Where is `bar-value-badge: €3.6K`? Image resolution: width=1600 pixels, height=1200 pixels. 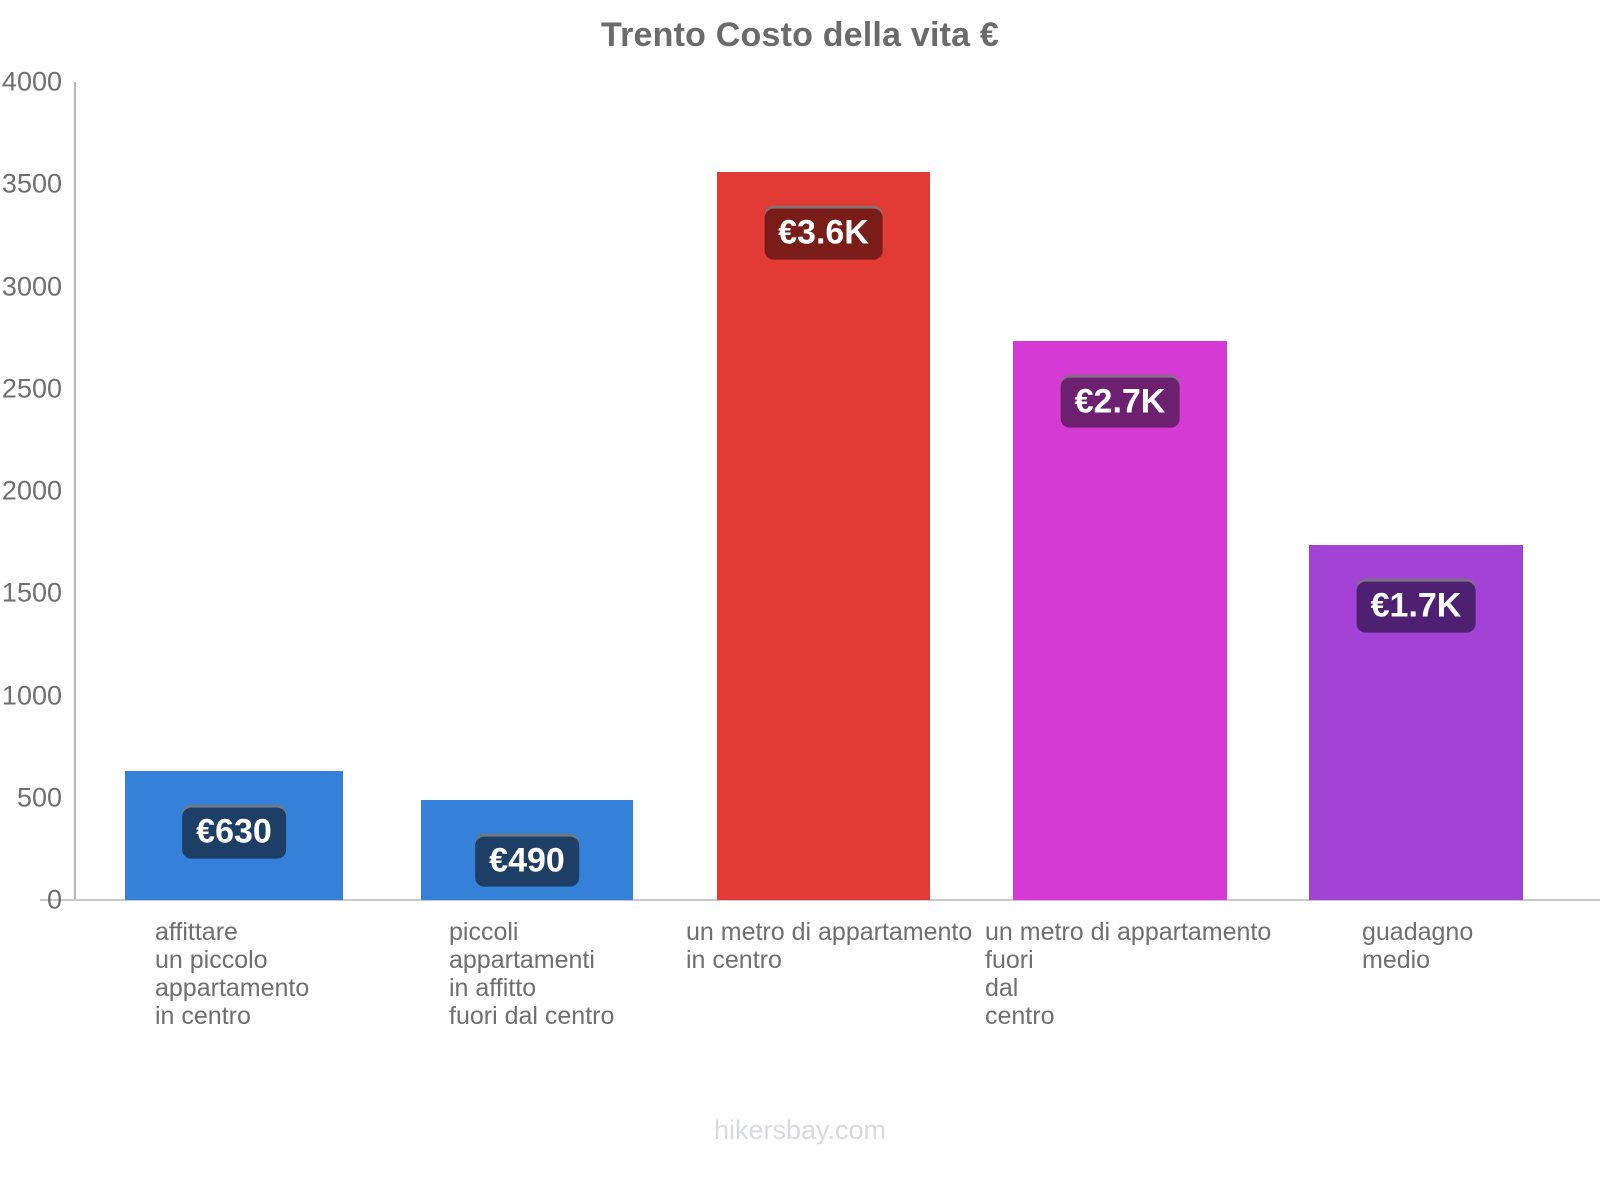
bar-value-badge: €3.6K is located at coordinates (823, 234).